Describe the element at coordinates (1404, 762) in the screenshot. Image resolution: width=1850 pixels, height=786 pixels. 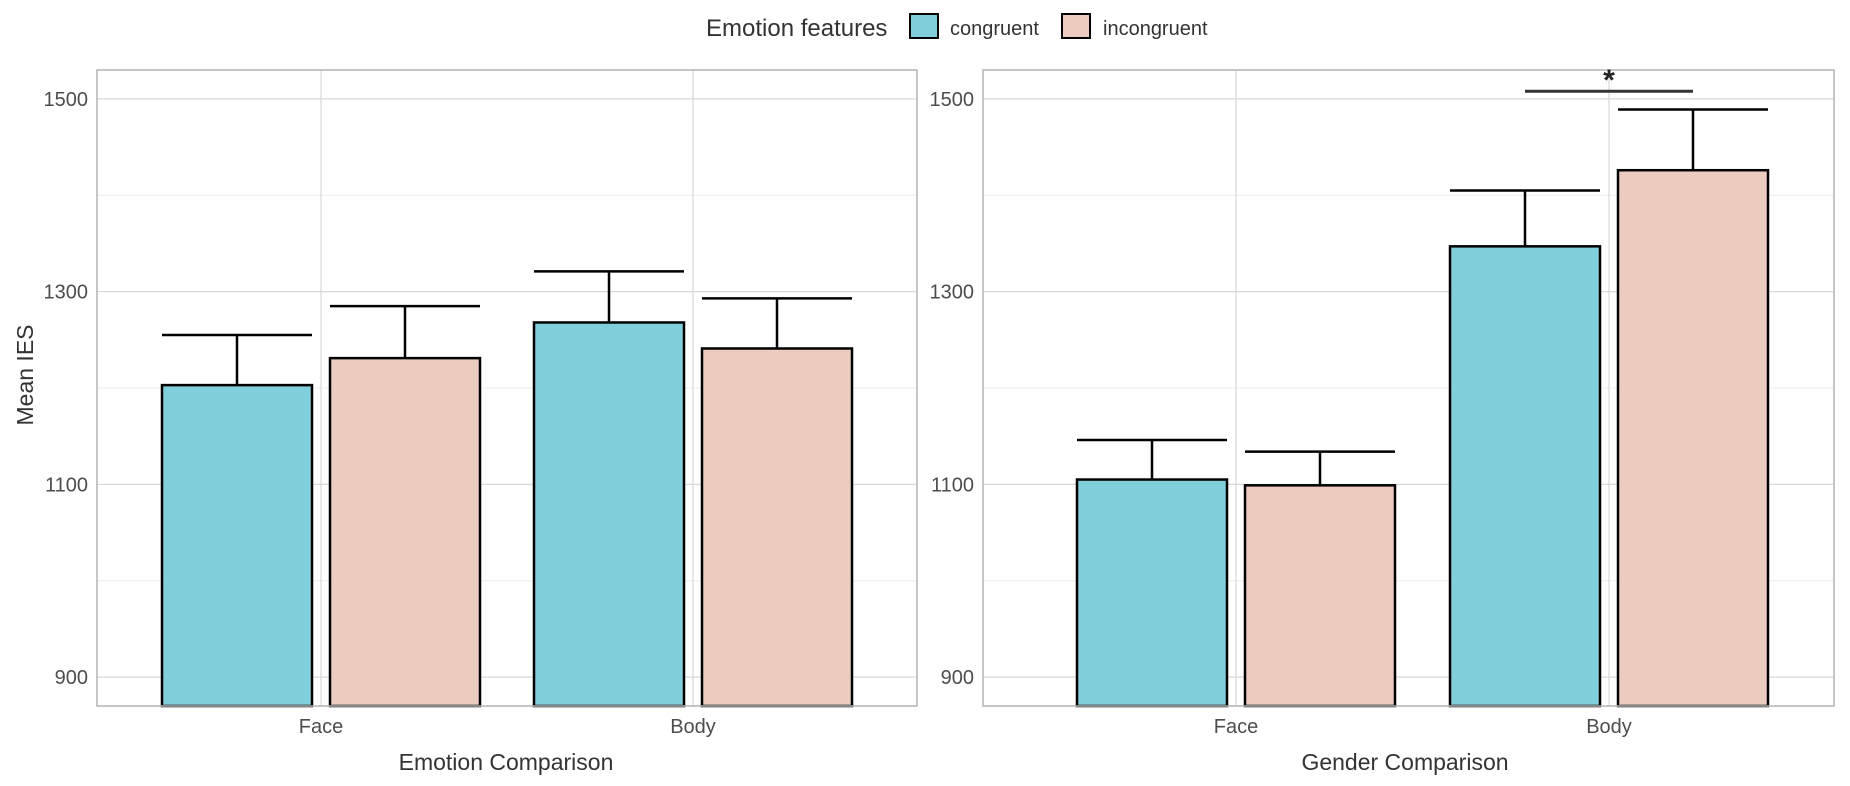
I see `x-axis-title-gender: Gender Comparison` at that location.